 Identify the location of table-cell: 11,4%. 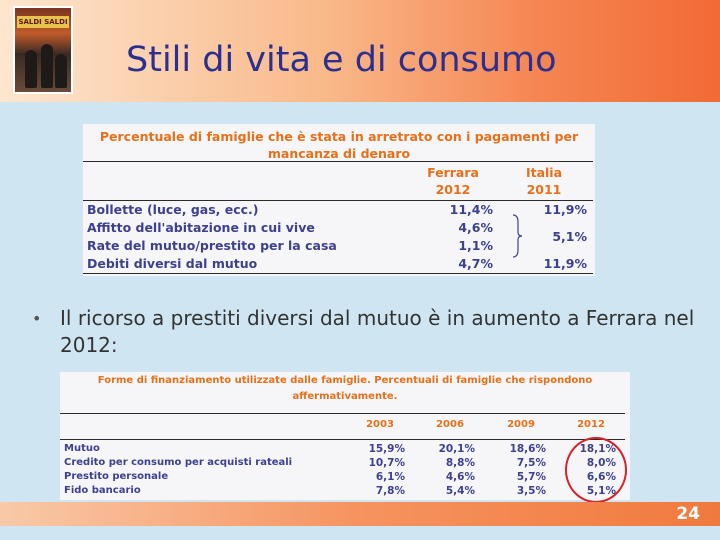
(471, 209).